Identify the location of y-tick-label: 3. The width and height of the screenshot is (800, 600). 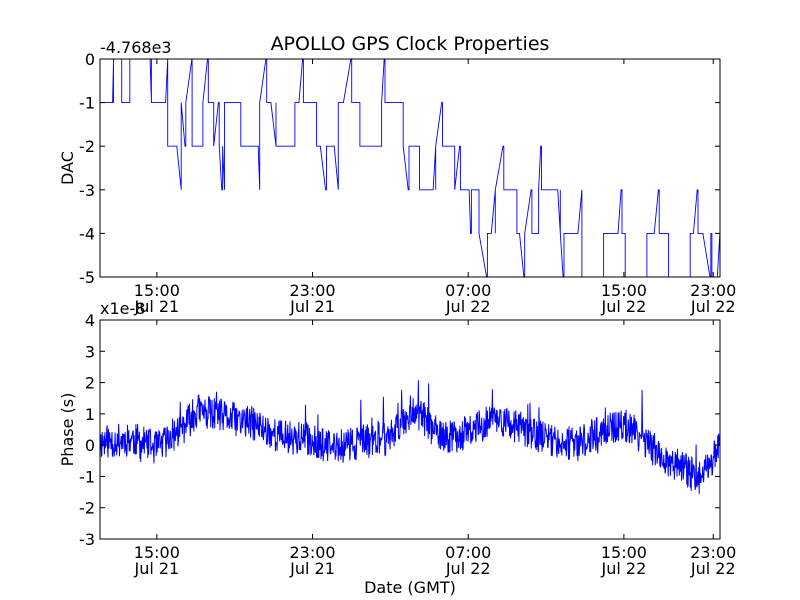
(90, 351).